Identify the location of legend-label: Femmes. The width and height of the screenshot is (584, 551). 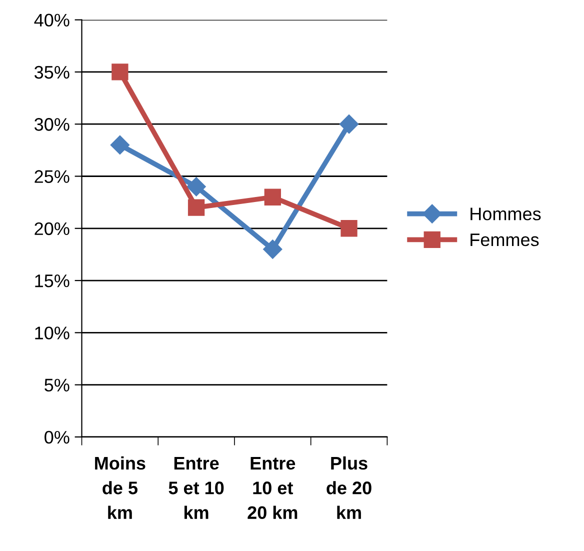
(504, 240).